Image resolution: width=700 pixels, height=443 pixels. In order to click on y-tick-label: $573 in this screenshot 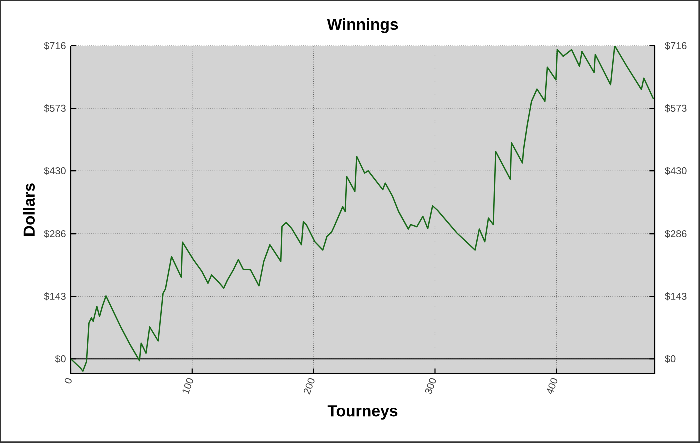, I will do `click(55, 108)`.